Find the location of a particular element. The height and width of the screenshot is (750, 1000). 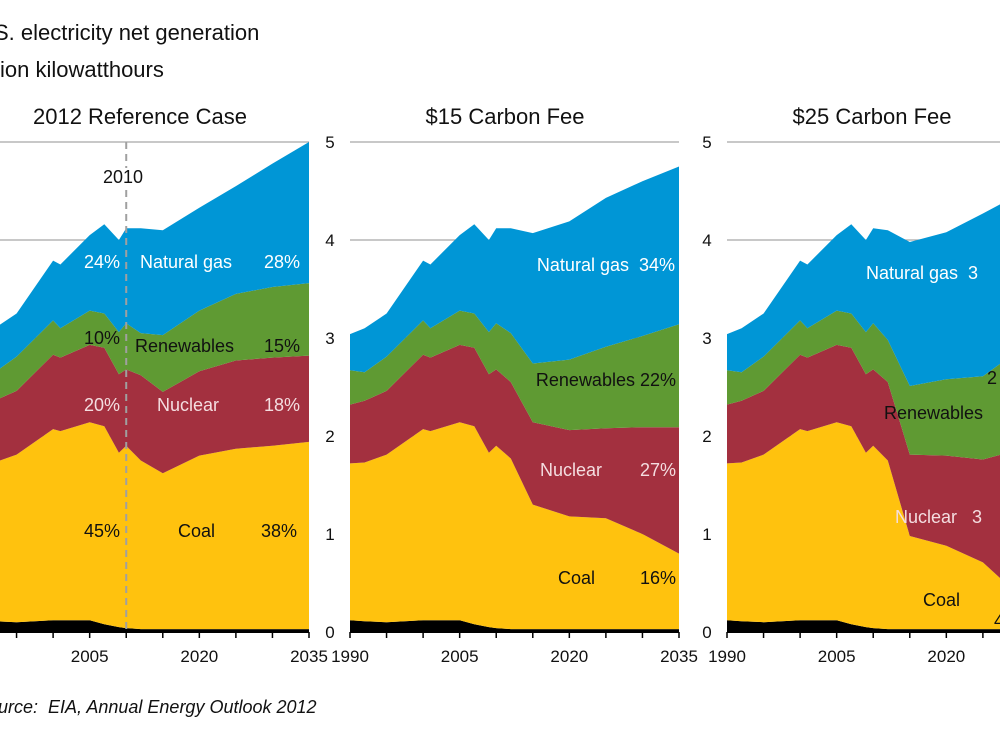

chart-subtitle-line1: S. electricity net generation is located at coordinates (130, 32).